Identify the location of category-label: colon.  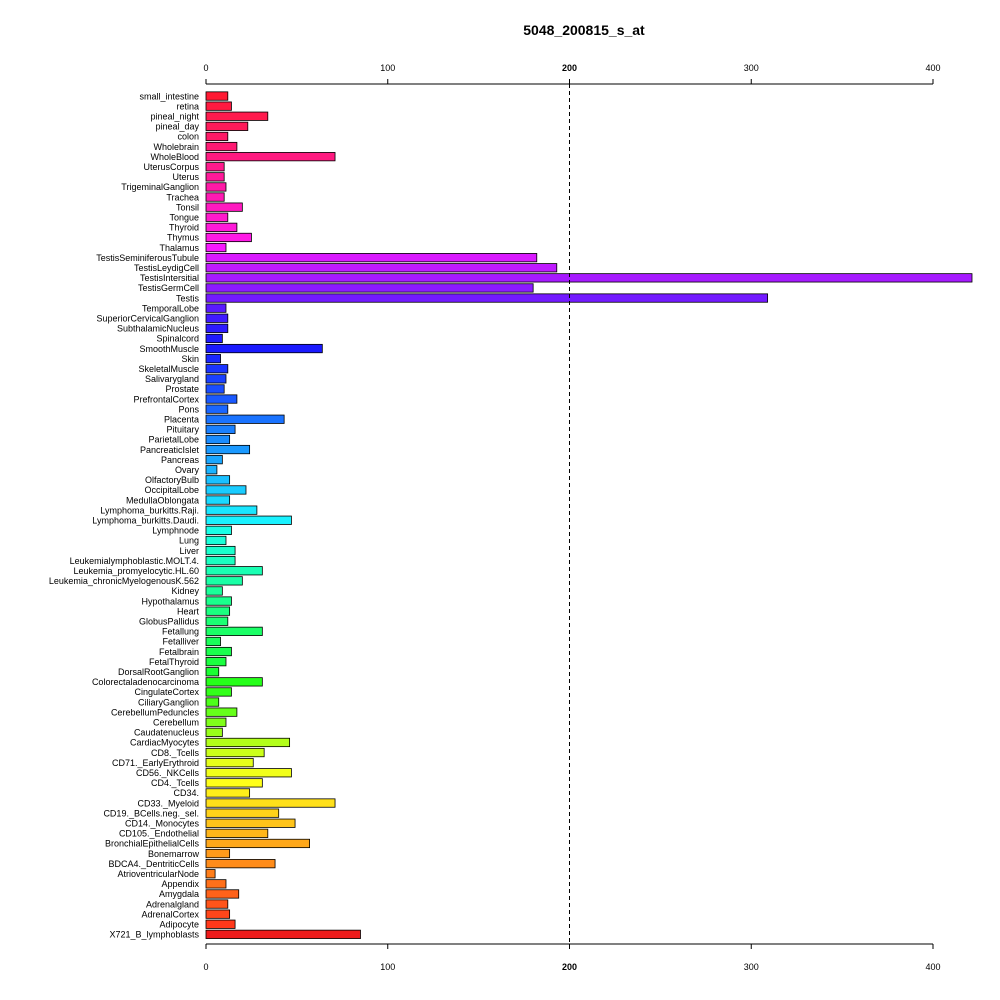
(188, 137).